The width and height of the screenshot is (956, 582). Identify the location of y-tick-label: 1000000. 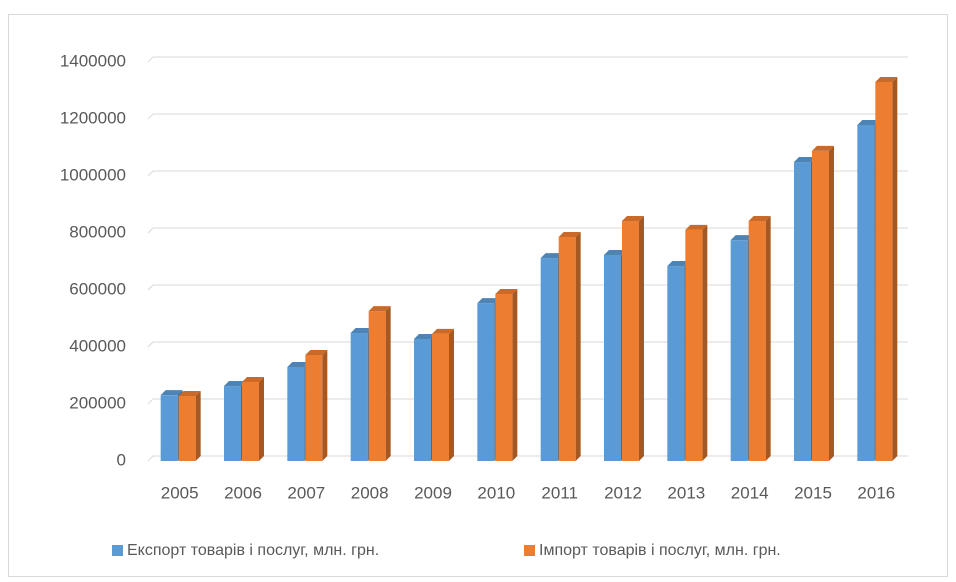
(93, 174).